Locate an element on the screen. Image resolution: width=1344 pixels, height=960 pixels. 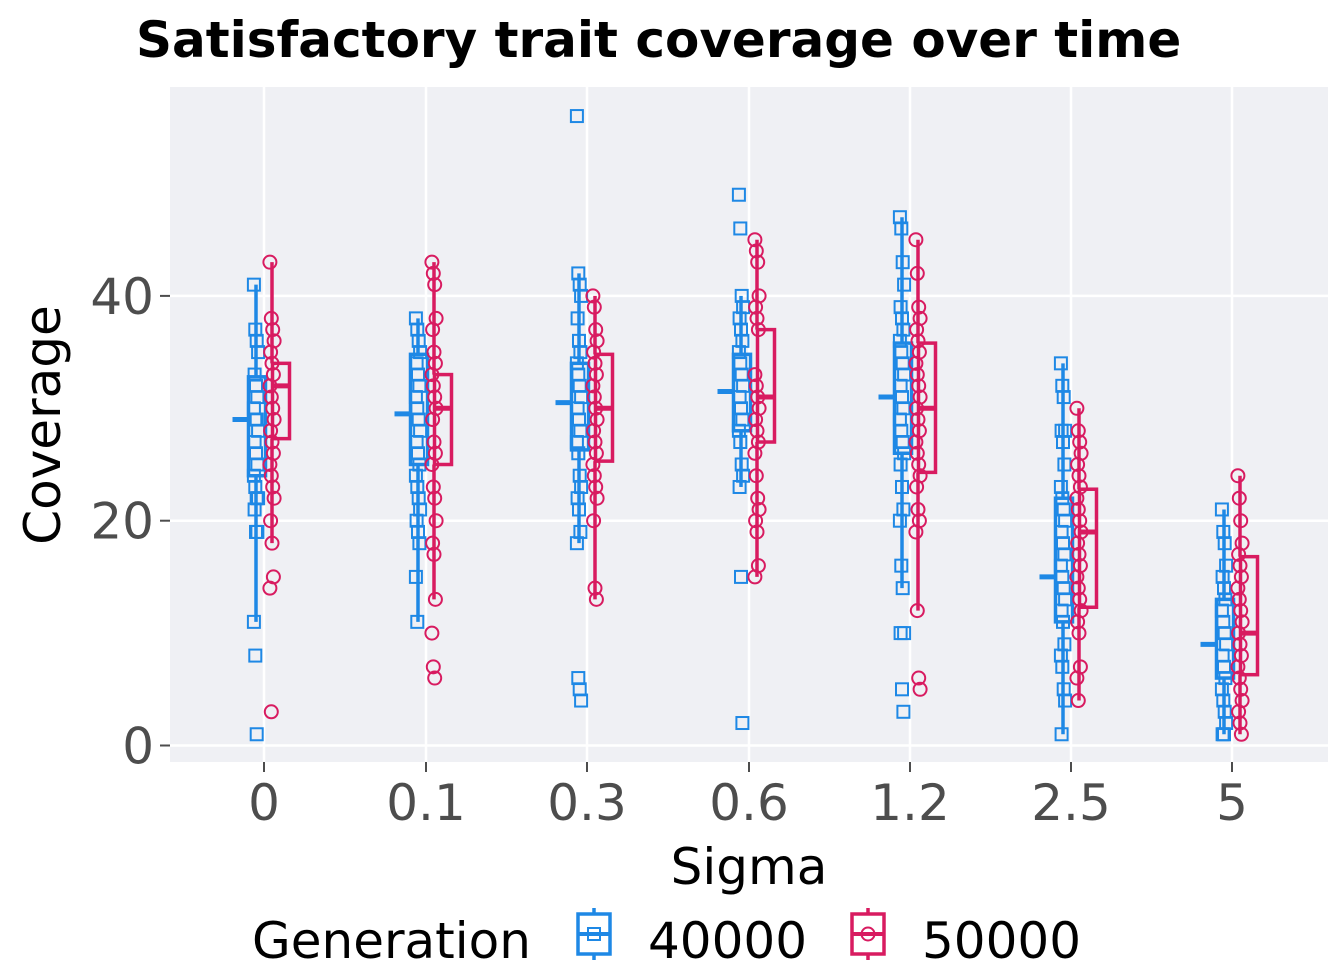
box is located at coordinates (443, 419).